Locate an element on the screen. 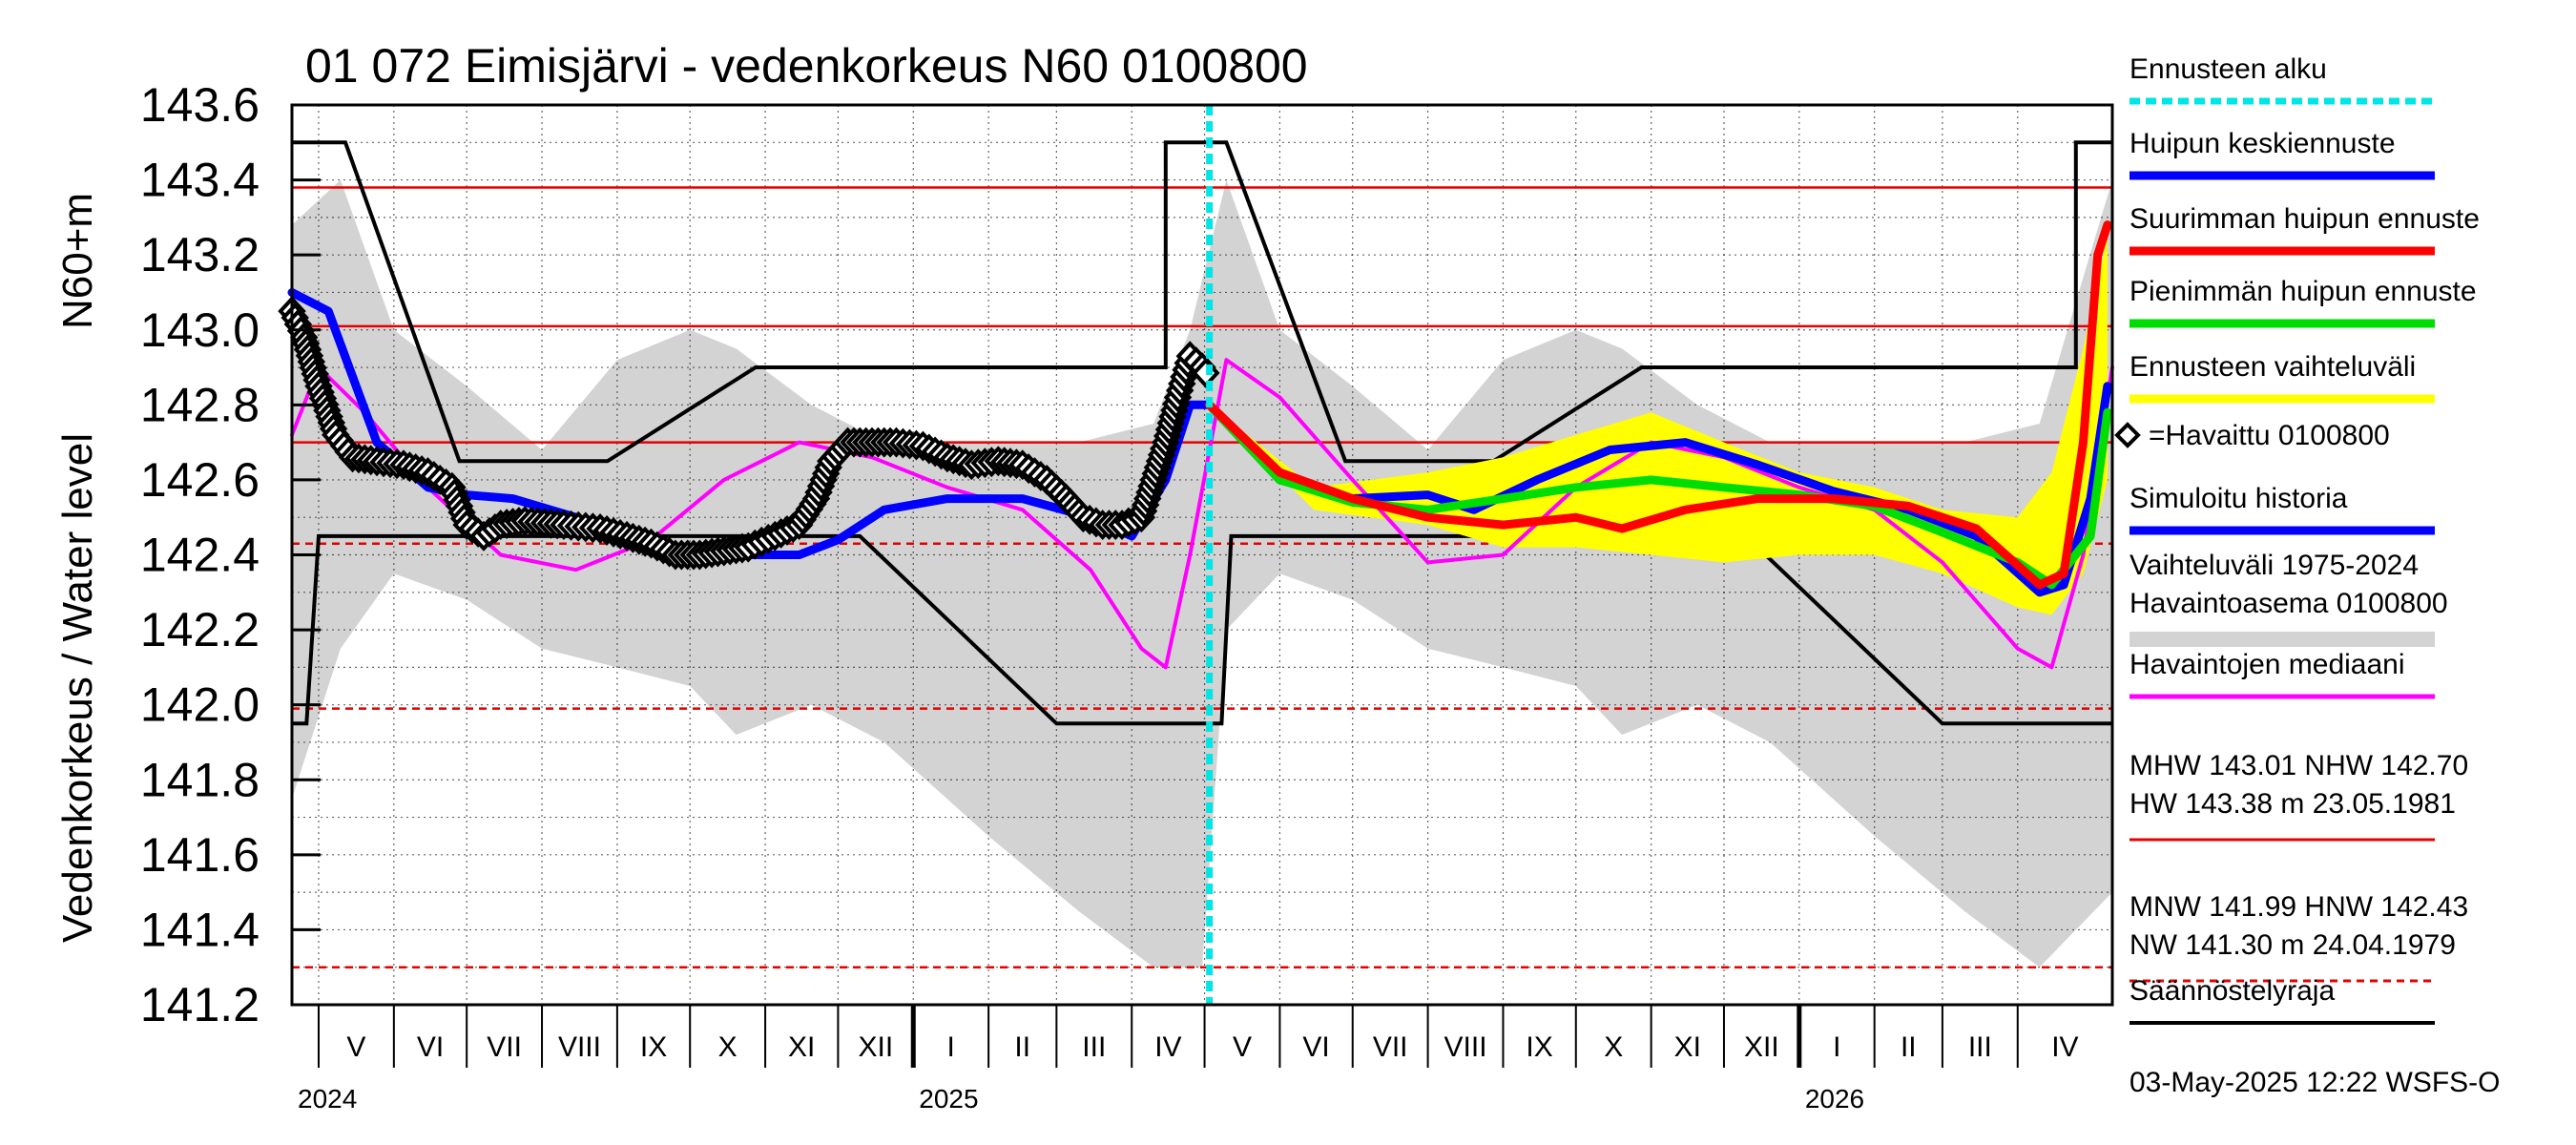 This screenshot has height=1145, width=2576. legend-label: Ennusteen vaihteluväli is located at coordinates (2272, 367).